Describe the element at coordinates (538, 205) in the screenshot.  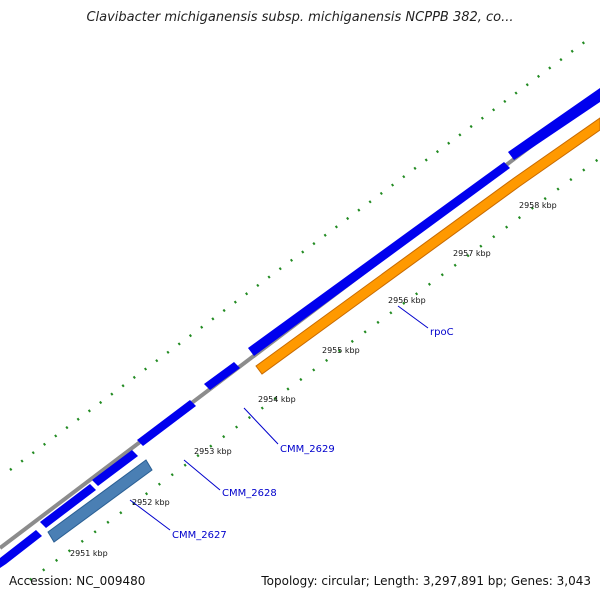
I see `tick-label: 2958 kbp` at that location.